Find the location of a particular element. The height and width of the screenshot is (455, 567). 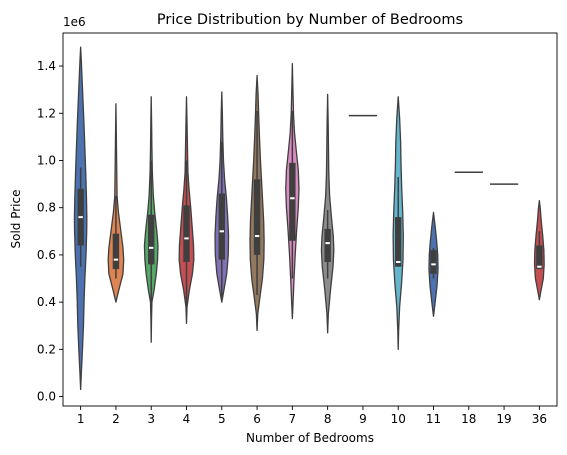

violin-8-iqr-box is located at coordinates (327, 245).